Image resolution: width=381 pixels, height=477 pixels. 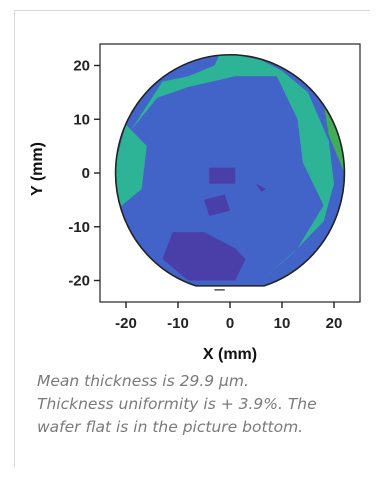 What do you see at coordinates (37, 169) in the screenshot?
I see `y-axis-title: Y (mm)` at bounding box center [37, 169].